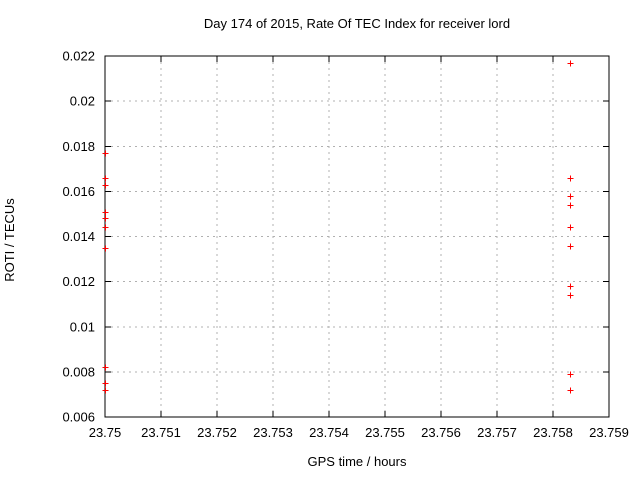 The height and width of the screenshot is (480, 640). I want to click on x-tick-label: 23.752, so click(217, 432).